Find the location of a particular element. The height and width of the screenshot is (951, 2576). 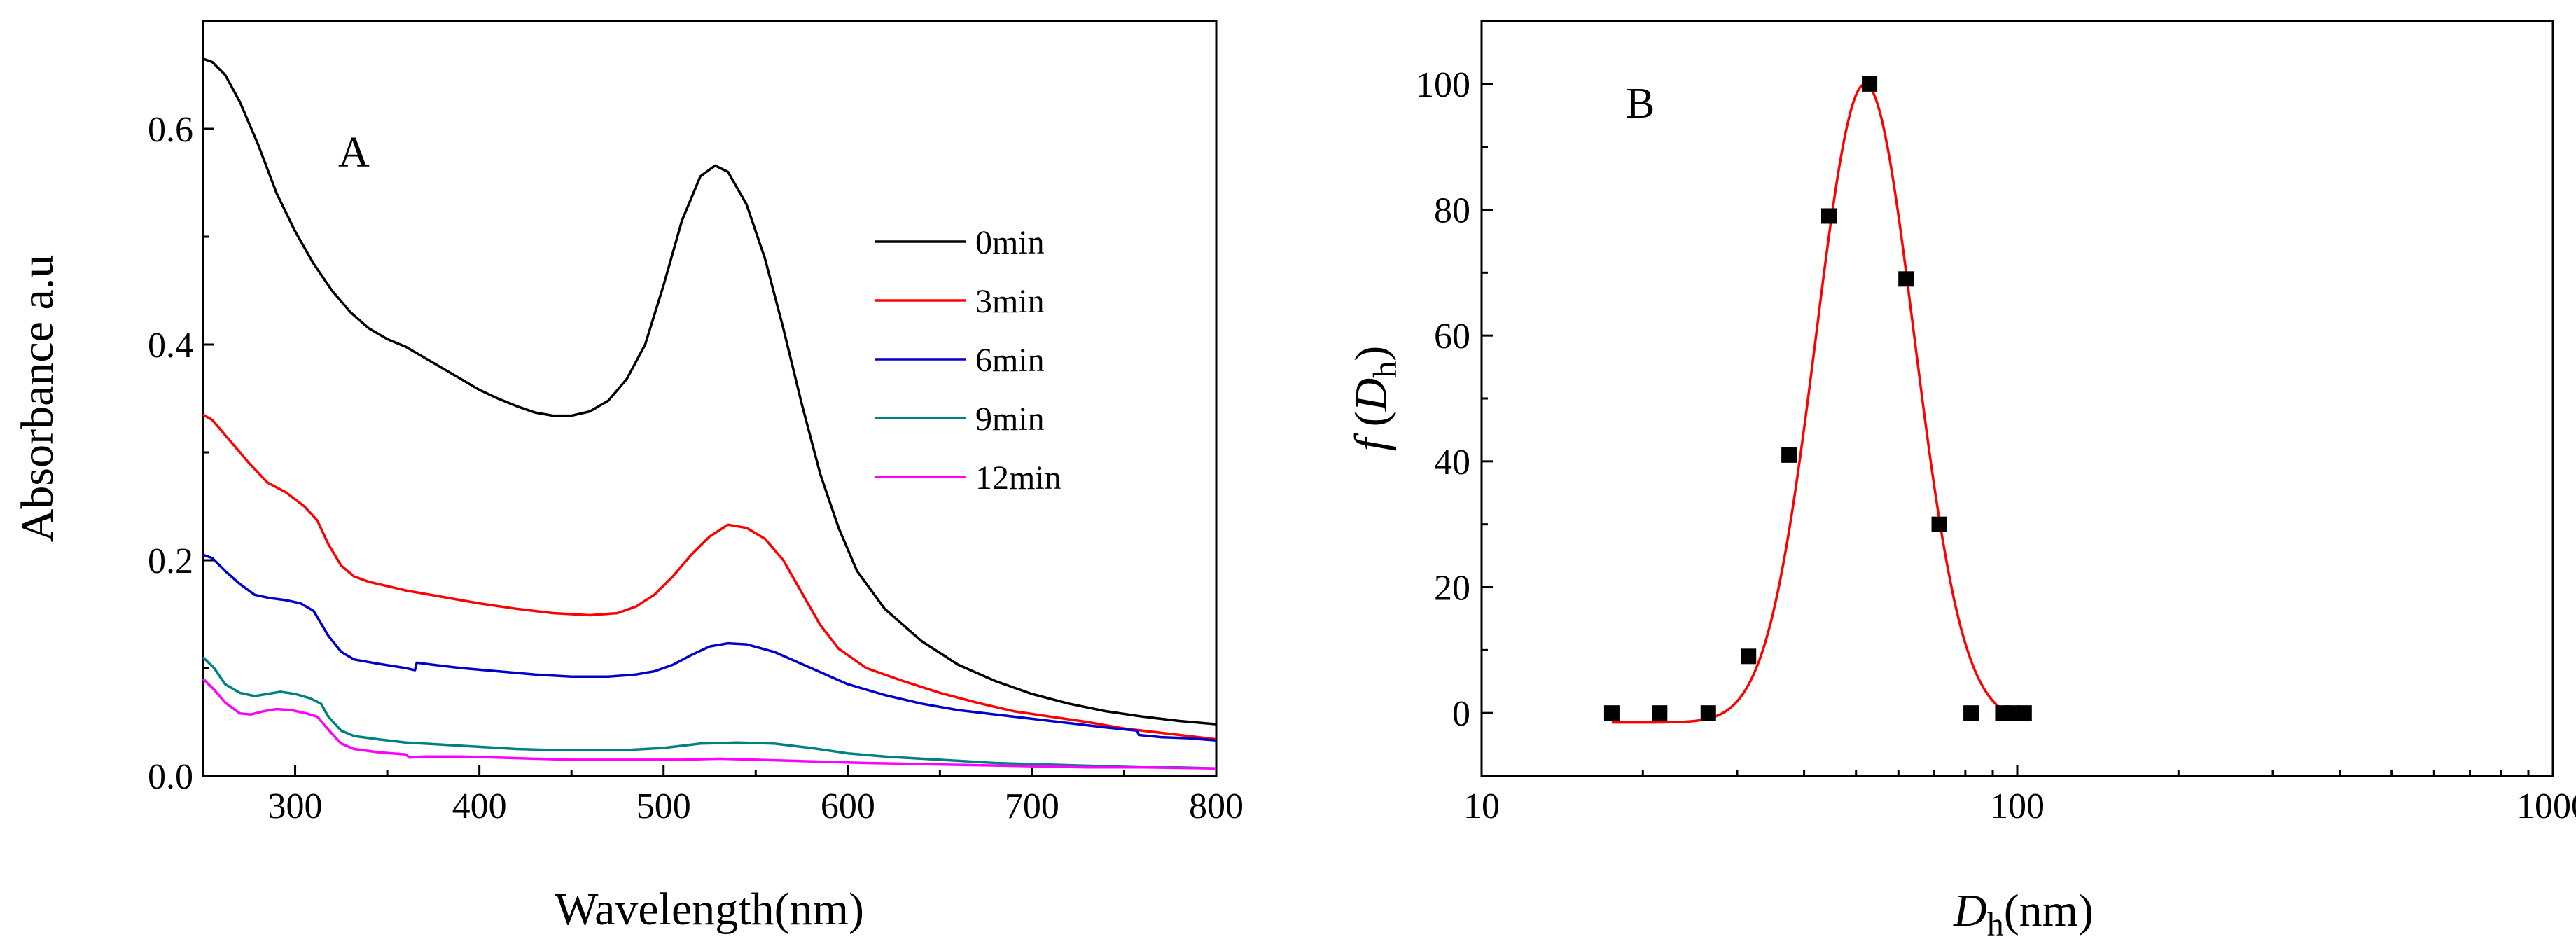

panel-a-y-ticks: 0.0 0.2 0.4 0.6 is located at coordinates (181, 453).